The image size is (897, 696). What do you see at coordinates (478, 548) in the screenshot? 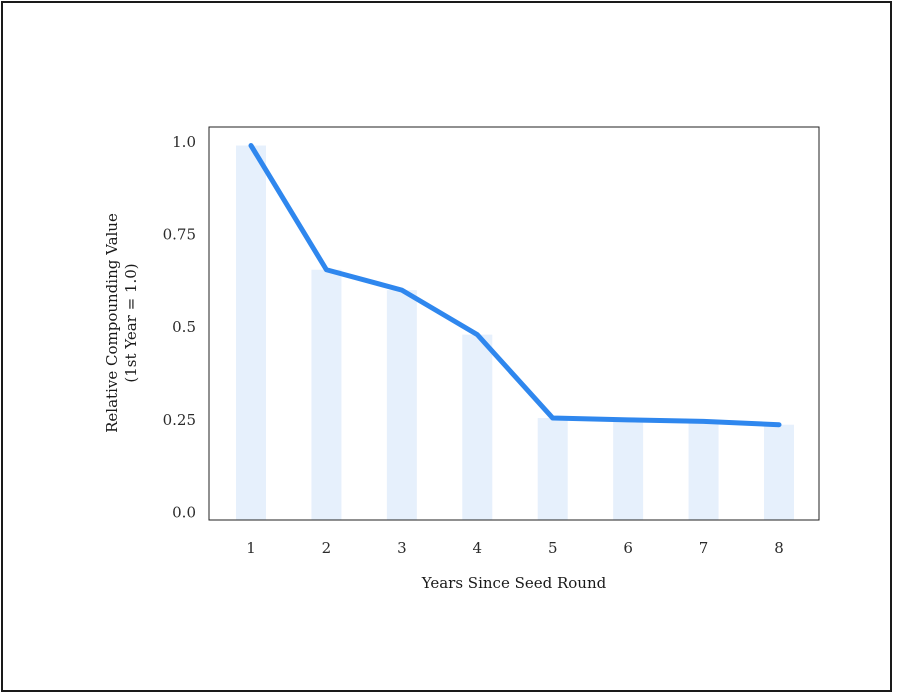
I see `x-tick-label: 4` at bounding box center [478, 548].